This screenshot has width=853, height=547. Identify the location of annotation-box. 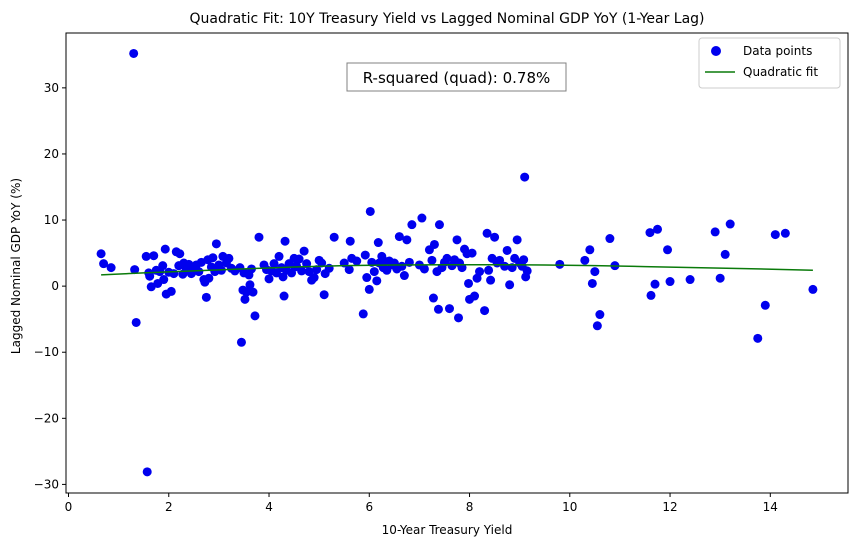
(456, 77).